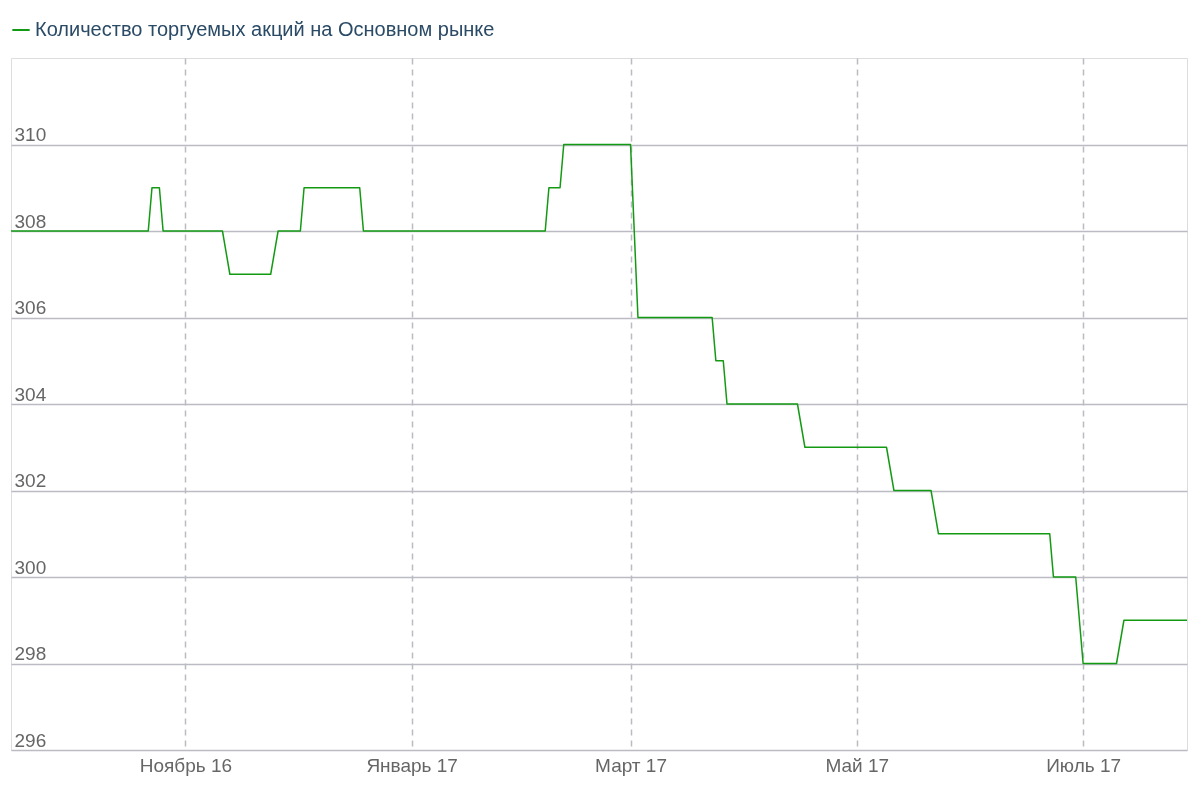  What do you see at coordinates (30, 394) in the screenshot?
I see `y-tick-label: 304` at bounding box center [30, 394].